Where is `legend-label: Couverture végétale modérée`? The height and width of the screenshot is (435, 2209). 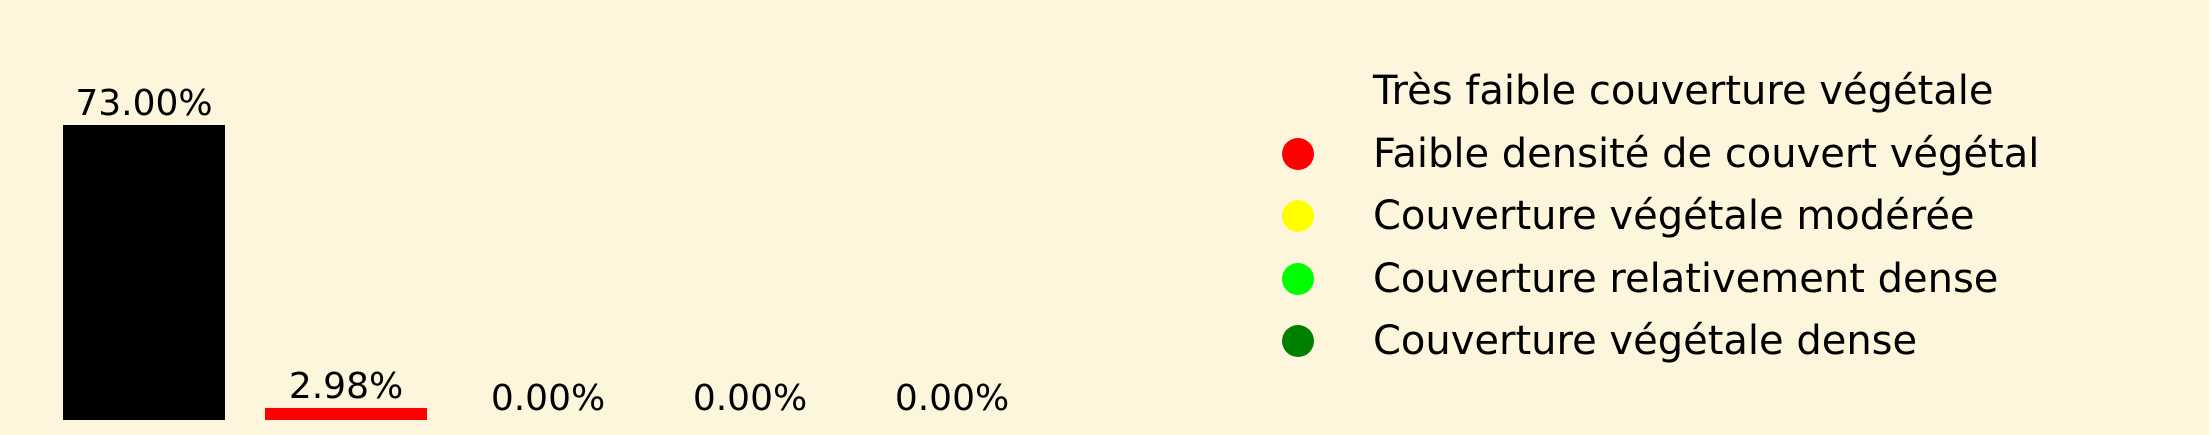 legend-label: Couverture végétale modérée is located at coordinates (1674, 216).